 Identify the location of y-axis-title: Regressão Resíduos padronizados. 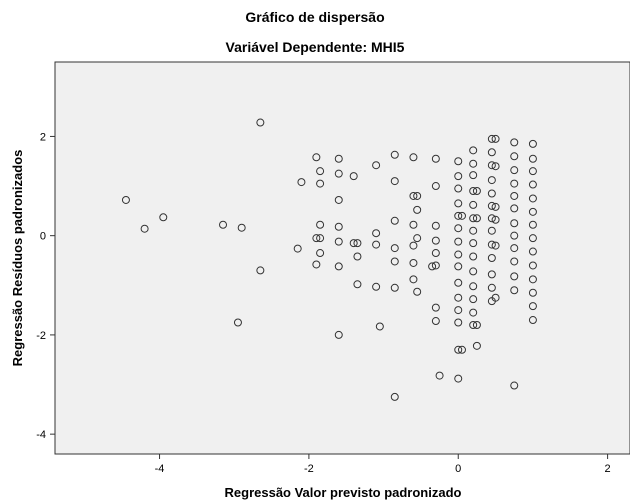
(17, 258).